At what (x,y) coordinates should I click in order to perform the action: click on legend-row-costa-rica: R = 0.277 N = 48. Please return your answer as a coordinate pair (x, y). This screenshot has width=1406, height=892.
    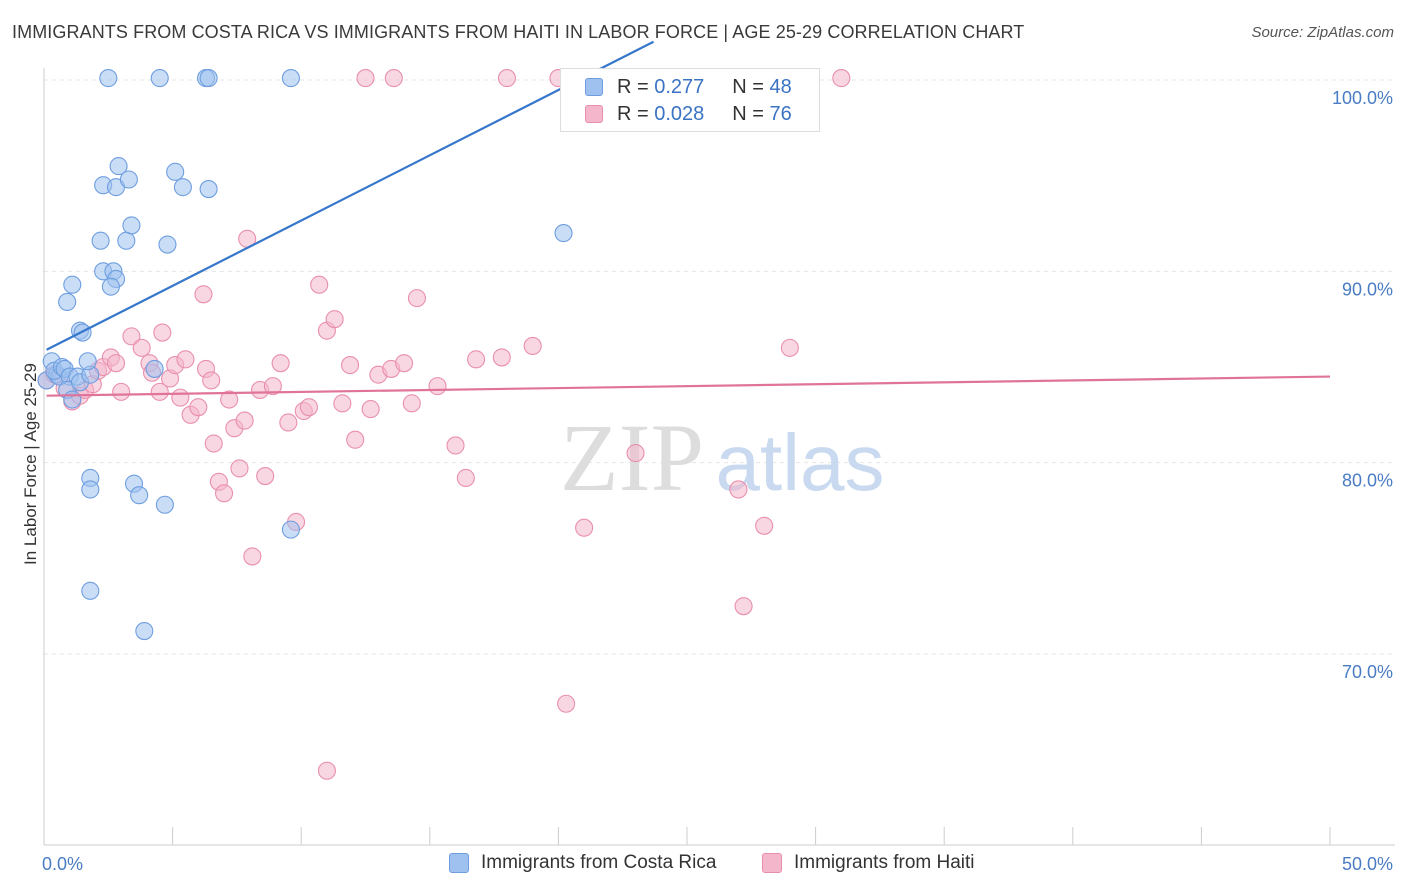
    Looking at the image, I should click on (688, 87).